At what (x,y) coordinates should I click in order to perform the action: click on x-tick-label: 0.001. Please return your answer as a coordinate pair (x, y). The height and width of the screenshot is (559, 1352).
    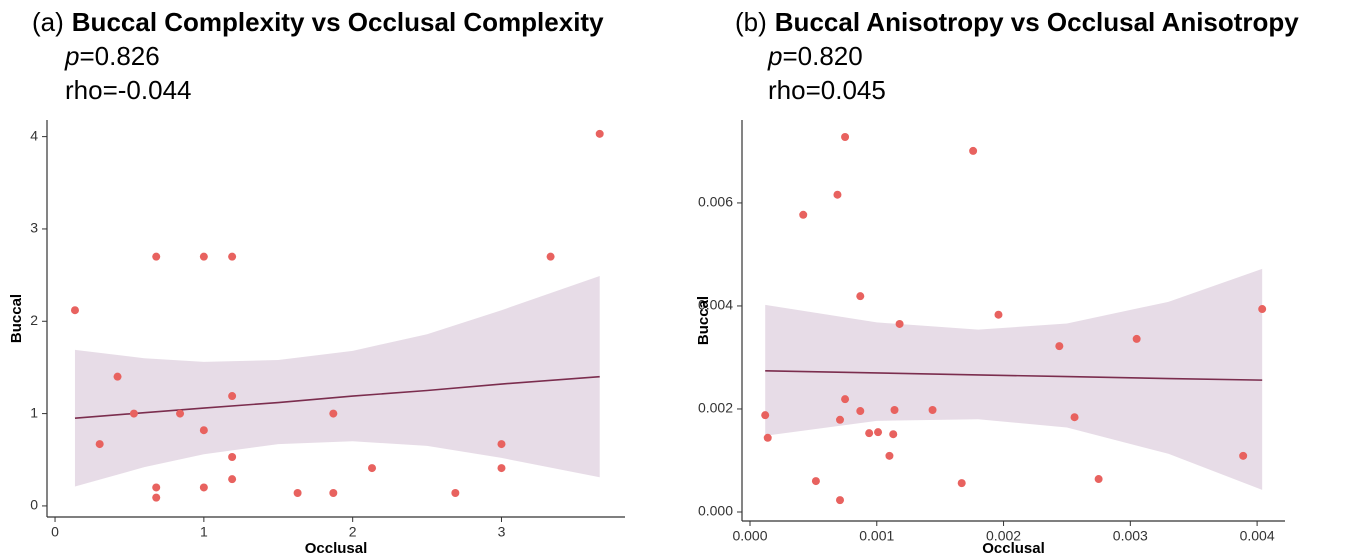
    Looking at the image, I should click on (876, 536).